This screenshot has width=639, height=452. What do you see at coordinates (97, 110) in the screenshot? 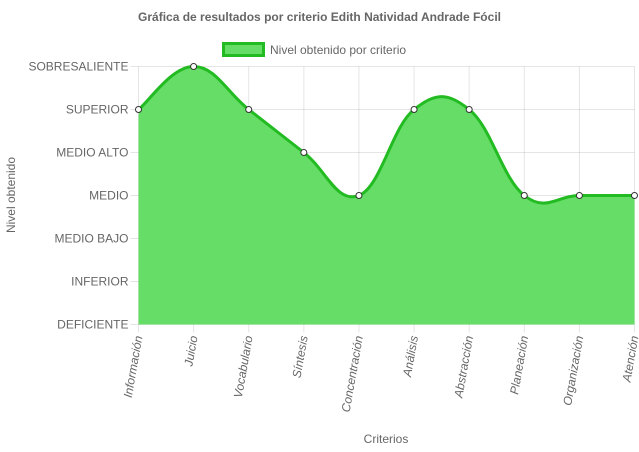
I see `y-tick-label: SUPERIOR` at bounding box center [97, 110].